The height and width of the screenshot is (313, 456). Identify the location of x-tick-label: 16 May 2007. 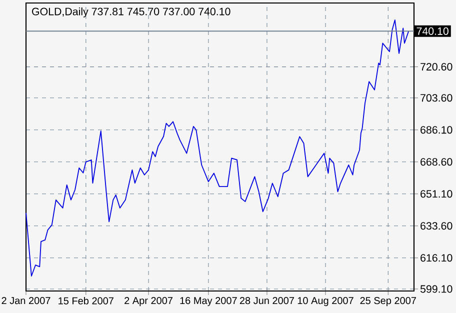
(208, 301).